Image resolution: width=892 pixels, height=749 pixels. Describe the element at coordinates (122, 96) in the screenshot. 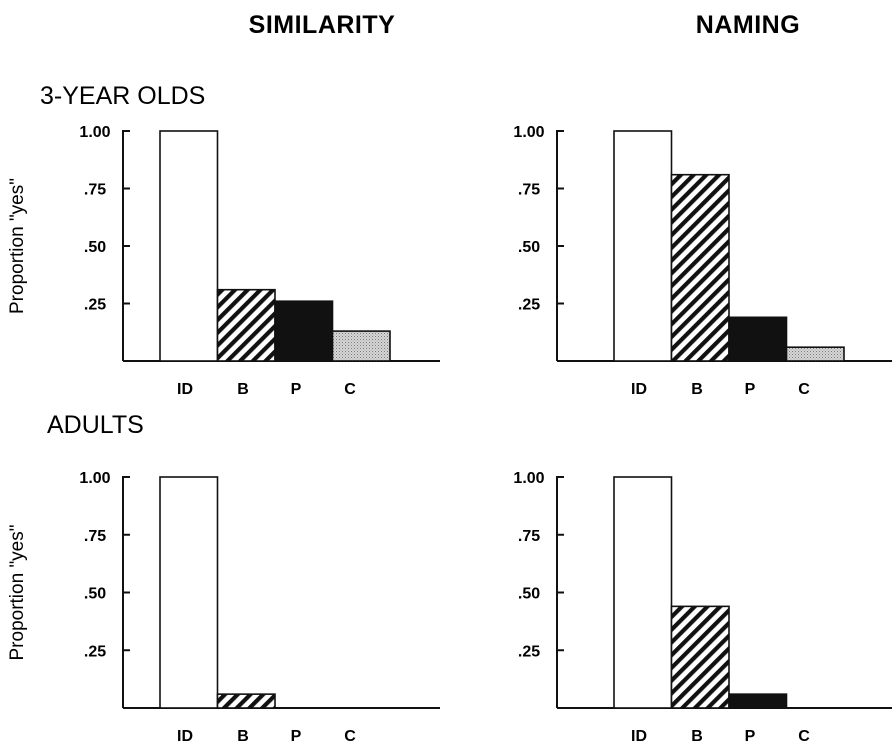

I see `row-title-3-year-olds: 3-YEAR OLDS` at that location.